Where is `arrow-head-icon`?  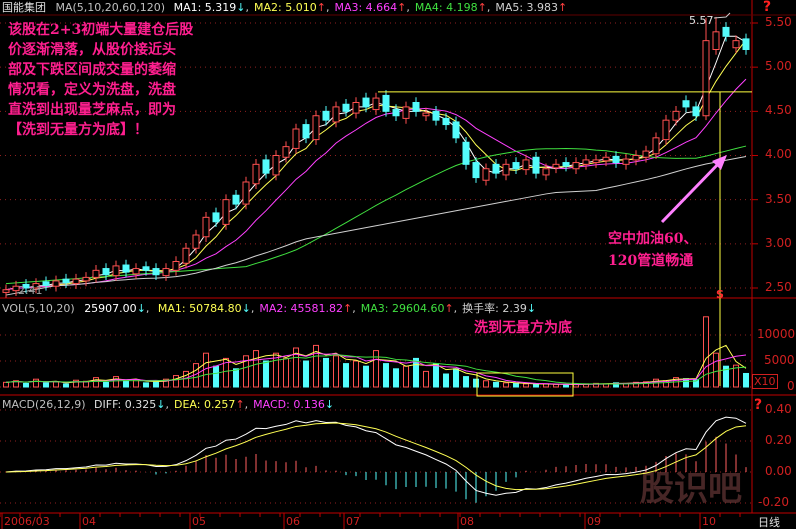
arrow-head-icon is located at coordinates (719, 162).